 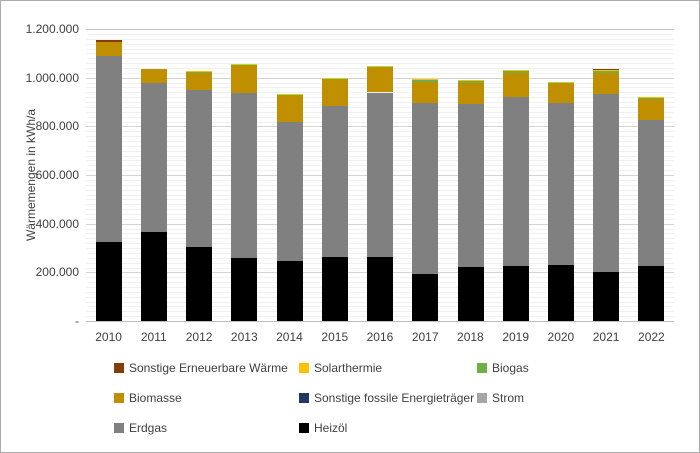 I want to click on x-axis-label: 2019, so click(x=516, y=337).